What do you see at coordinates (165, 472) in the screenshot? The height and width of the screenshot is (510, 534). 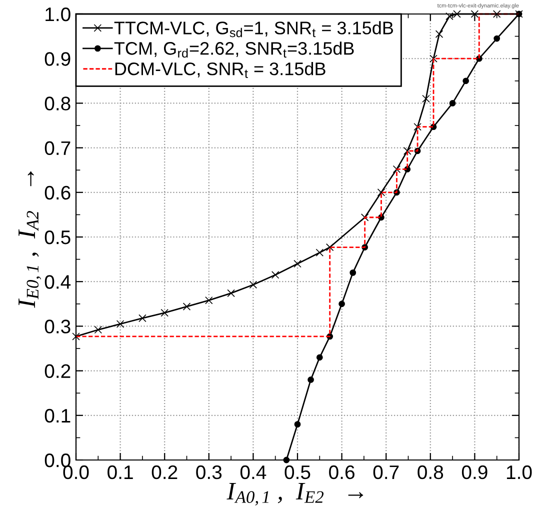 I see `x-tick-label: 0.2` at bounding box center [165, 472].